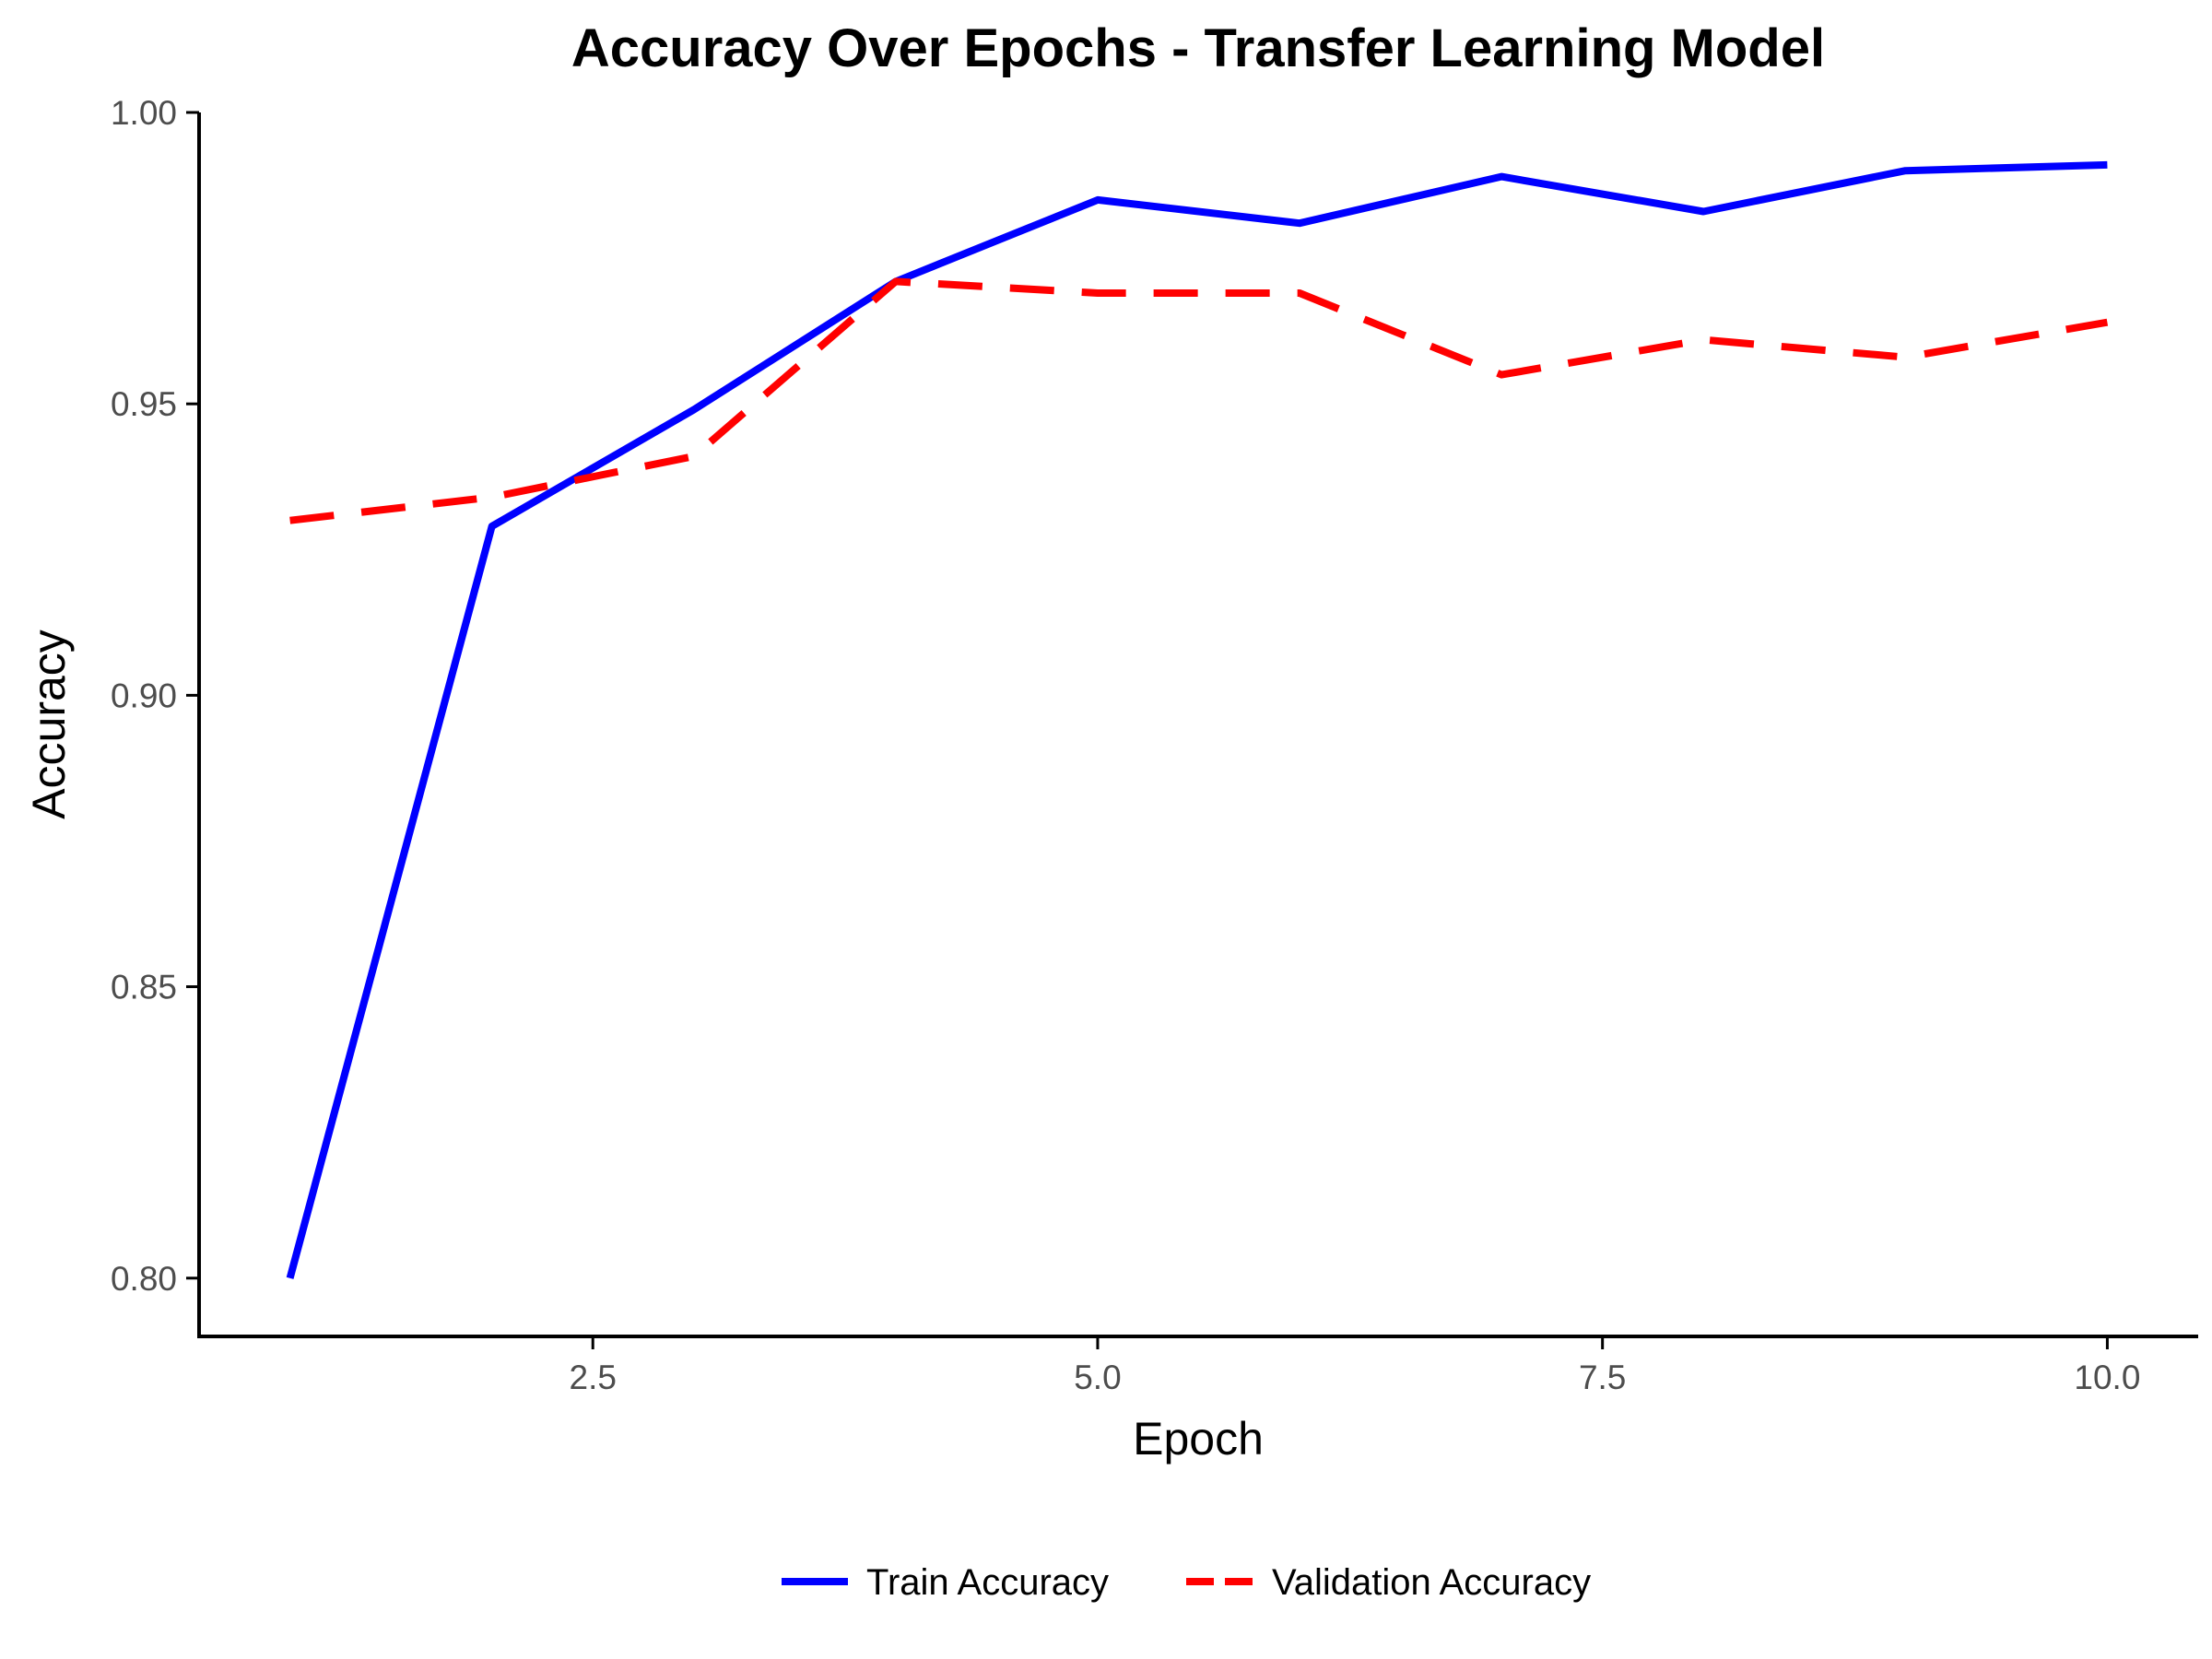 This screenshot has height=1659, width=2212. Describe the element at coordinates (144, 695) in the screenshot. I see `y-tick-label: 0.90` at that location.